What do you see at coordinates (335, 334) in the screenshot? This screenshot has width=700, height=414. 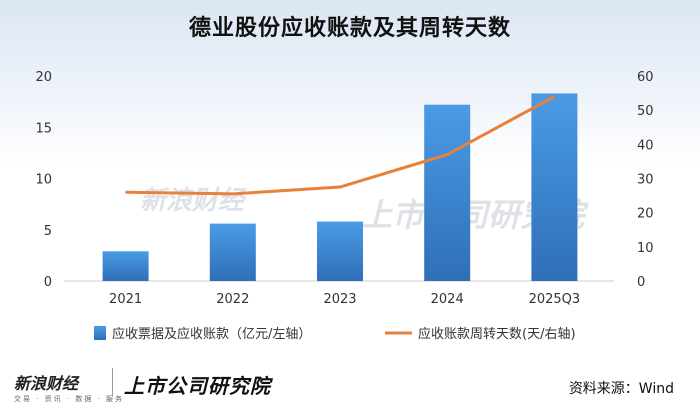 I see `legend: 应收票据及应收账款（亿元/左轴） 应收账款周转天数(天/右轴)` at bounding box center [335, 334].